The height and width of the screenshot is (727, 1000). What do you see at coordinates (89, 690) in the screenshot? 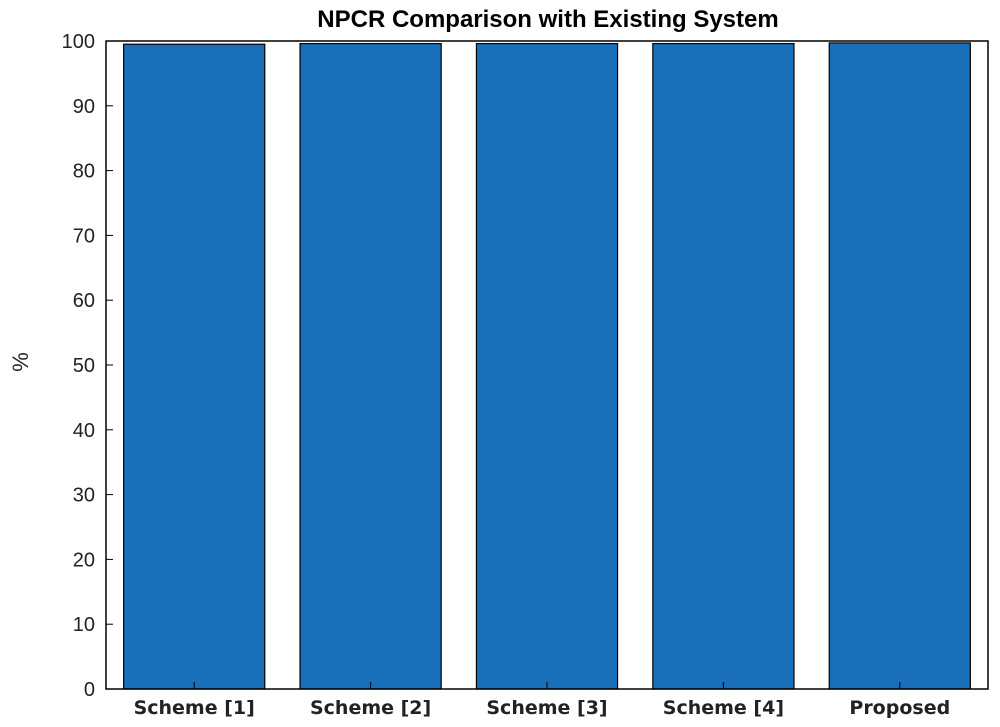
I see `y-tick-label-0: 0` at bounding box center [89, 690].